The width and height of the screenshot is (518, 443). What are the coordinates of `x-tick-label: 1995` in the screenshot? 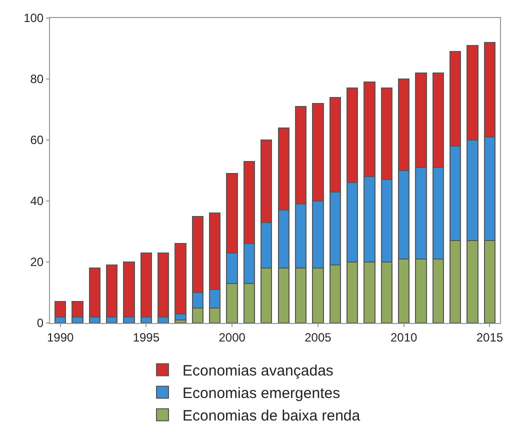 It's located at (146, 337).